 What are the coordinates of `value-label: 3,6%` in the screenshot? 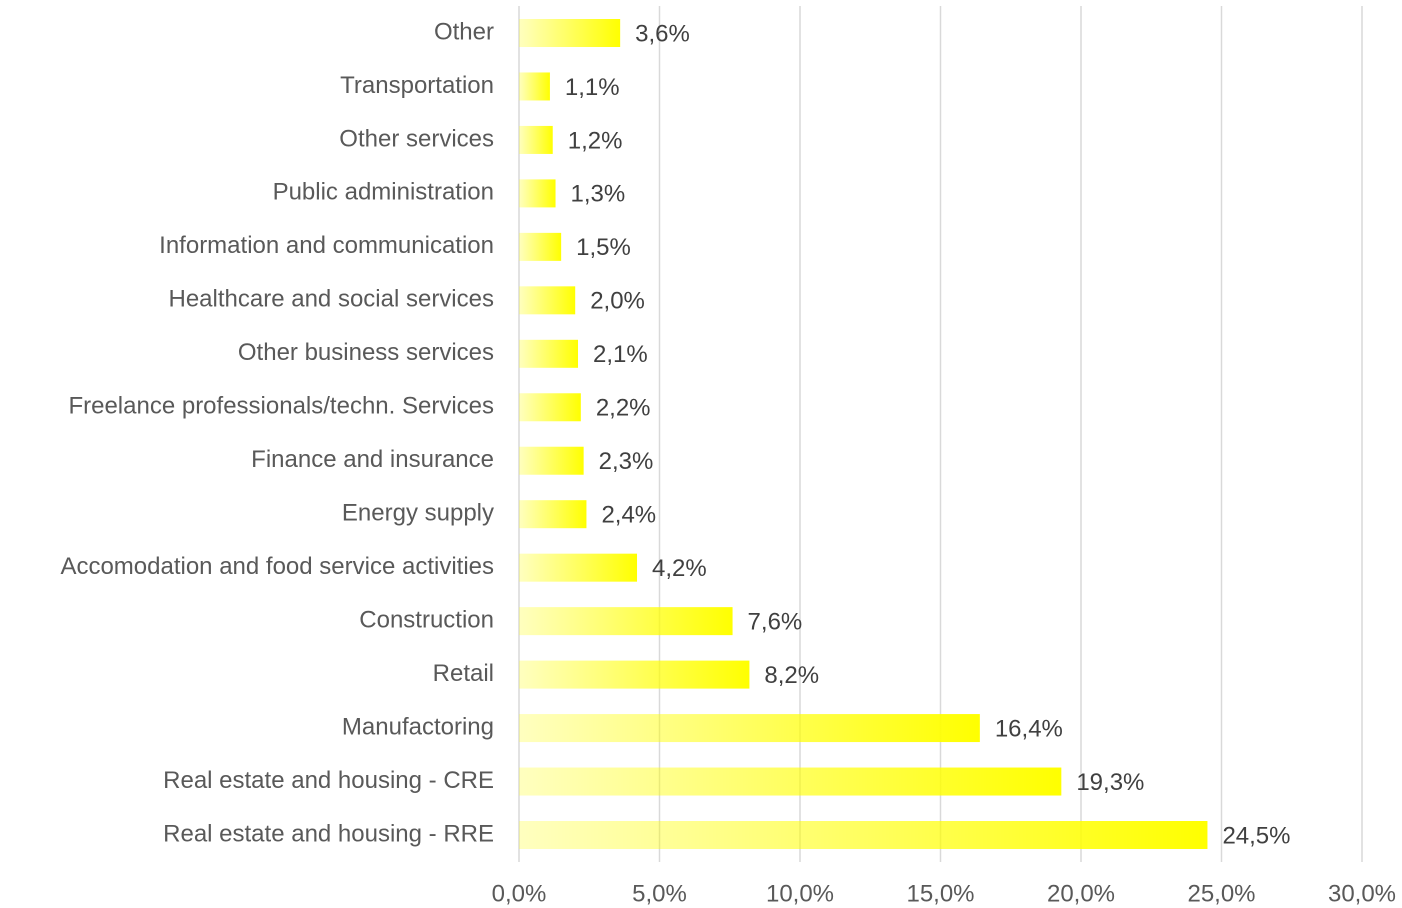 It's located at (662, 33).